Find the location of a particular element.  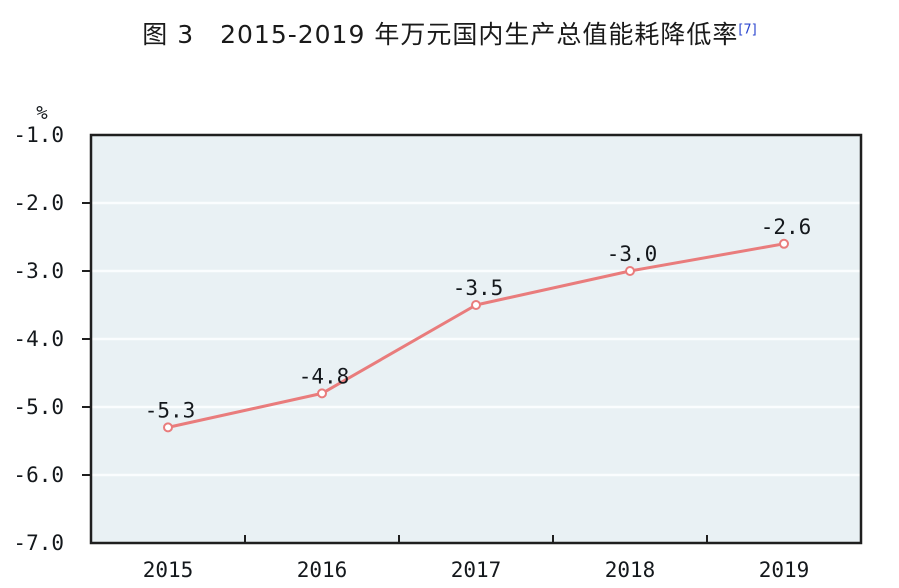

data-point-label-2018: -3.0 is located at coordinates (632, 254).